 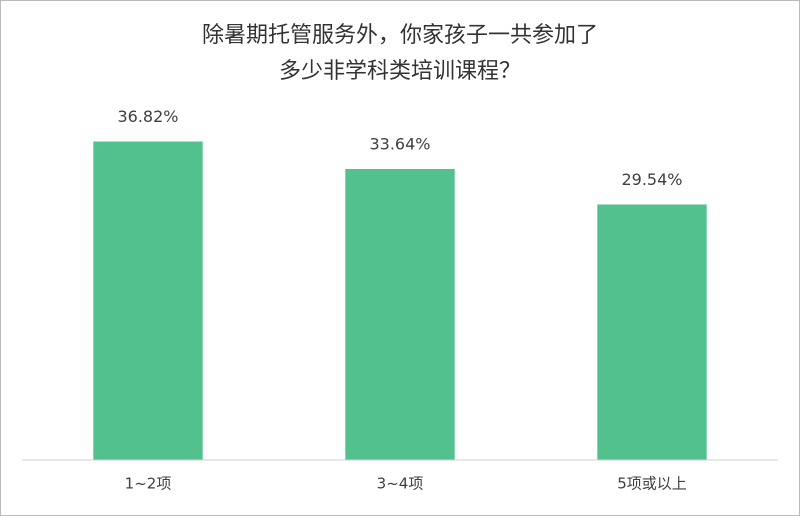 What do you see at coordinates (400, 35) in the screenshot?
I see `chart-title-line: 除暑期托管服务外，你家孩子一共参加了` at bounding box center [400, 35].